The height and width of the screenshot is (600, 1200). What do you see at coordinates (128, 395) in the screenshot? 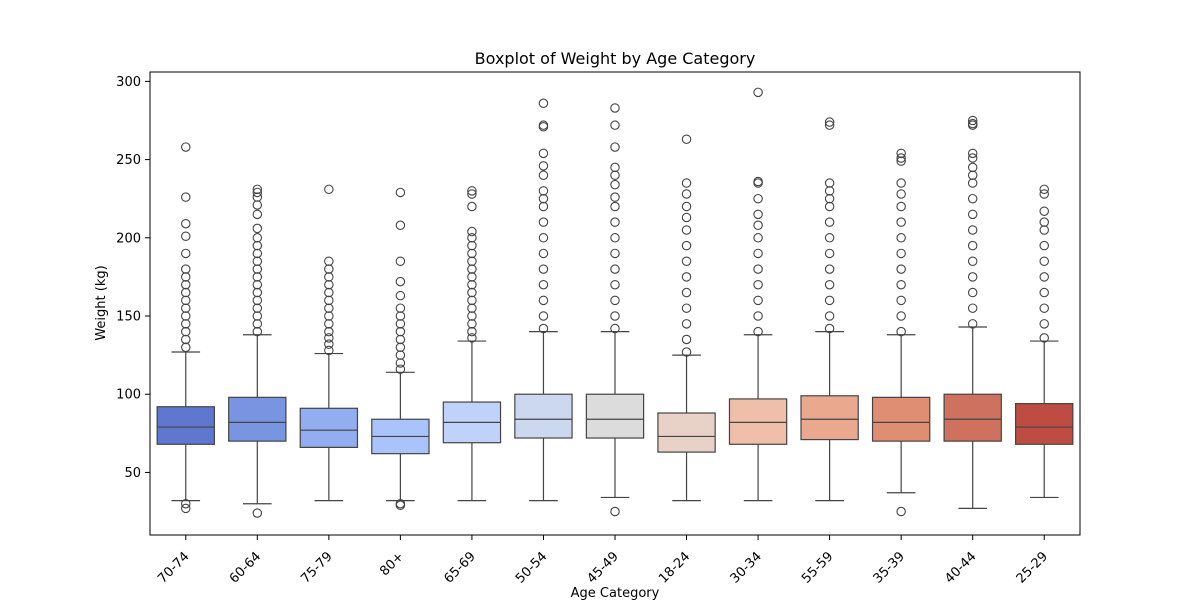
I see `y-tick-label: 100` at bounding box center [128, 395].